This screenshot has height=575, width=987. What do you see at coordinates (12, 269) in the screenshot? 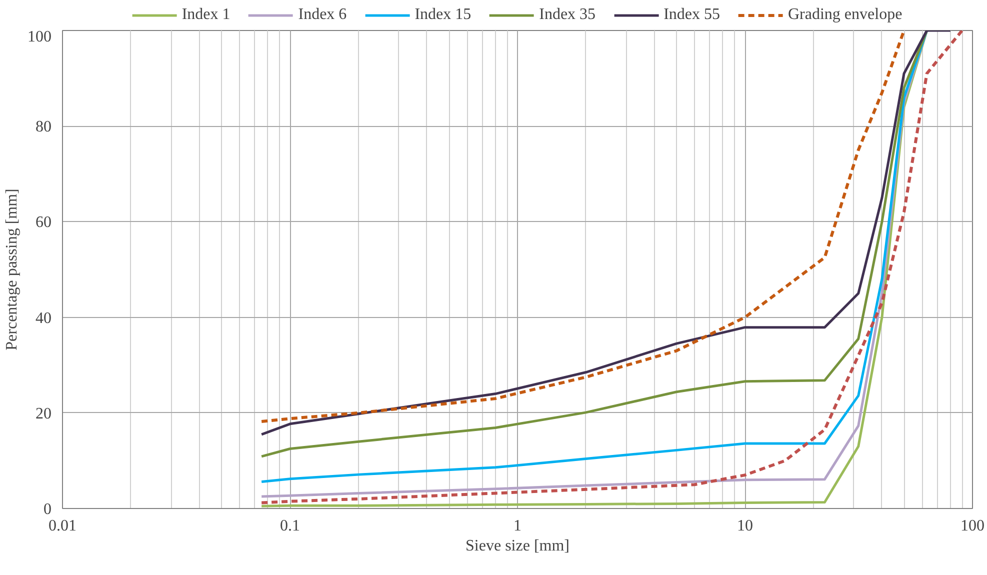
I see `y-axis-title: Percentage passing [mm]` at bounding box center [12, 269].